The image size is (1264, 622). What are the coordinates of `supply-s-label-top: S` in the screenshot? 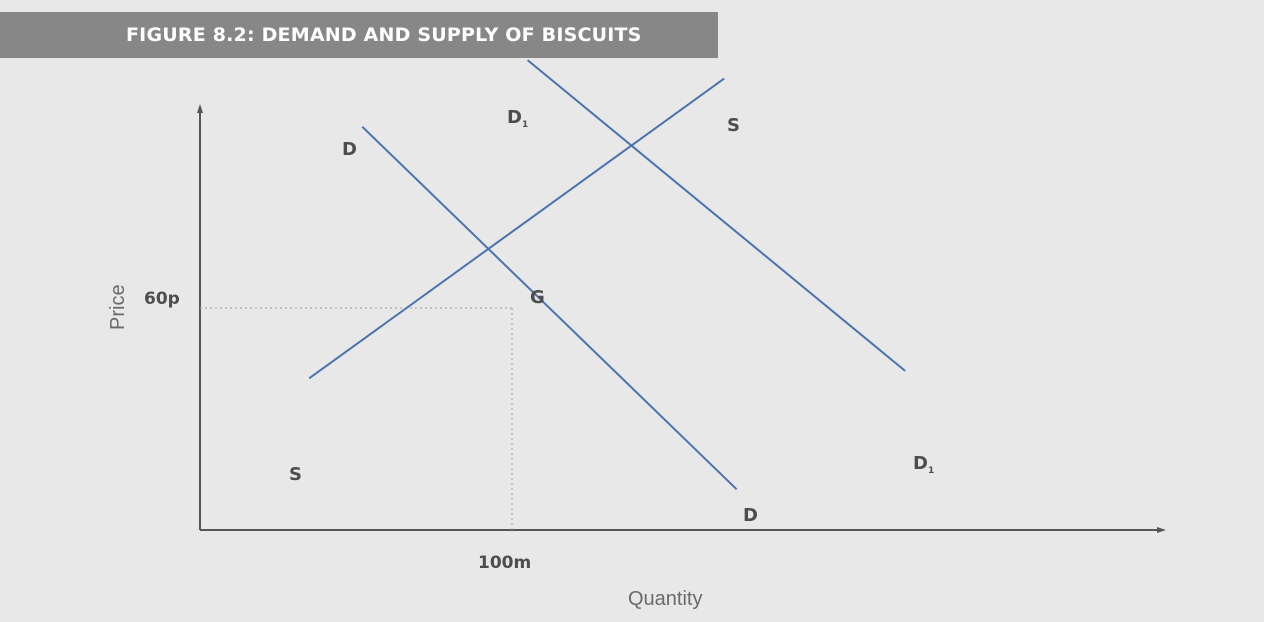 It's located at (733, 125).